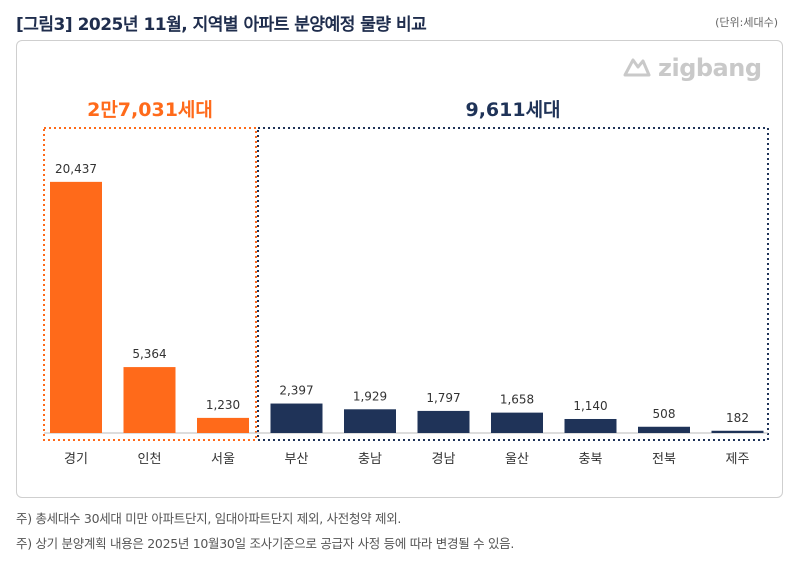 This screenshot has width=800, height=567. What do you see at coordinates (444, 459) in the screenshot?
I see `category-label-경남: 경남` at bounding box center [444, 459].